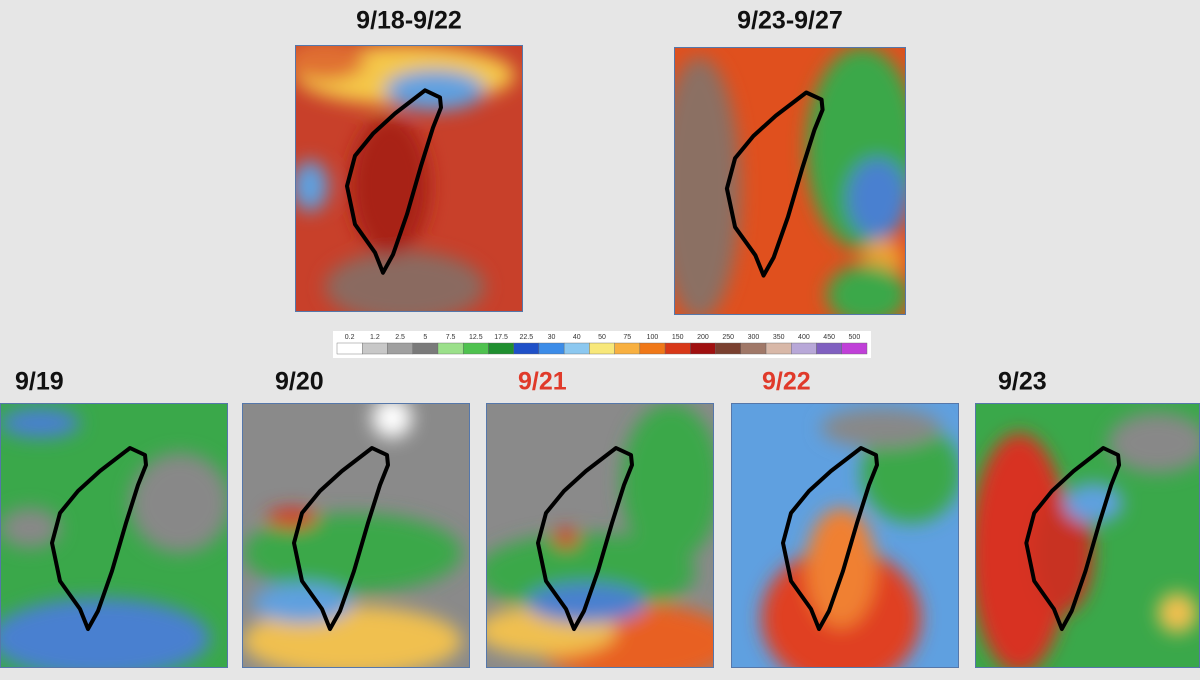  I want to click on colorbar-tick-label: 40, so click(577, 337).